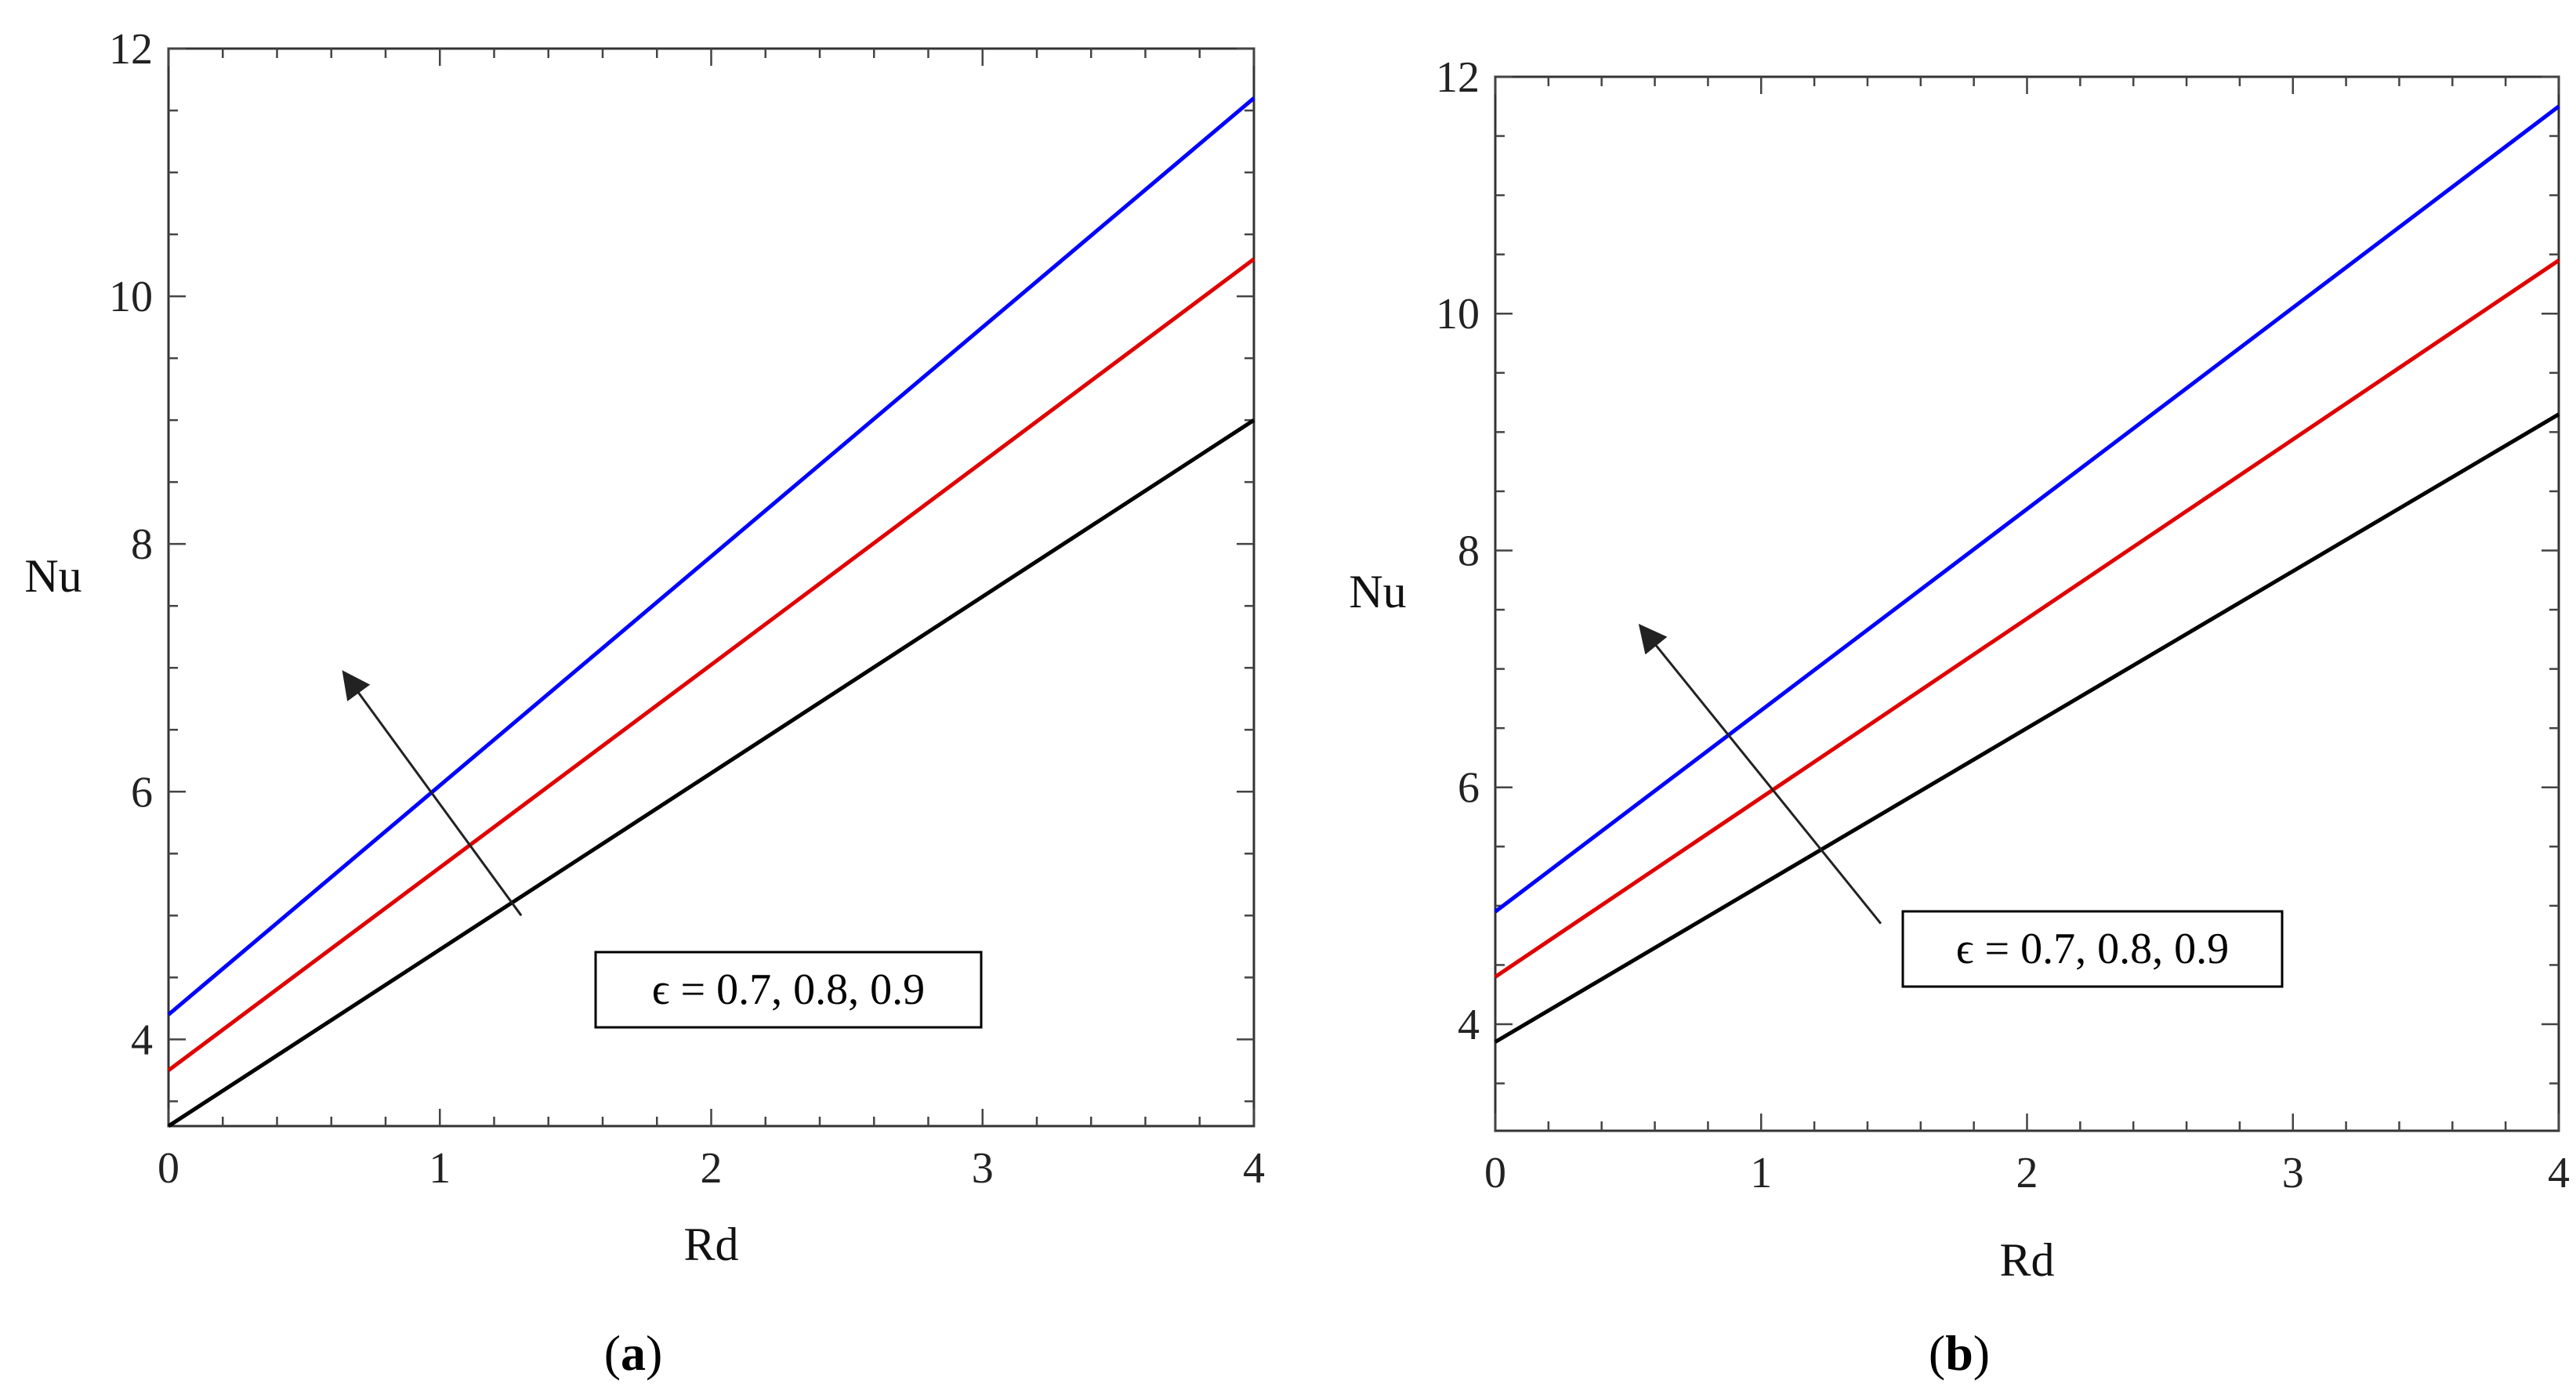  Describe the element at coordinates (633, 1353) in the screenshot. I see `panel-caption: (a)` at that location.